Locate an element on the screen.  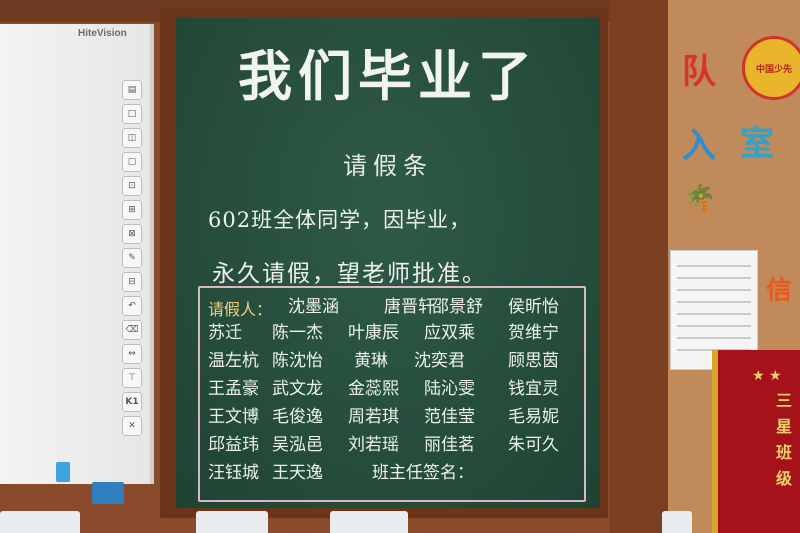
roster-row: 温左杭 陈沈怡 黄琳 沈奕君 顾思茵 is located at coordinates (393, 359).